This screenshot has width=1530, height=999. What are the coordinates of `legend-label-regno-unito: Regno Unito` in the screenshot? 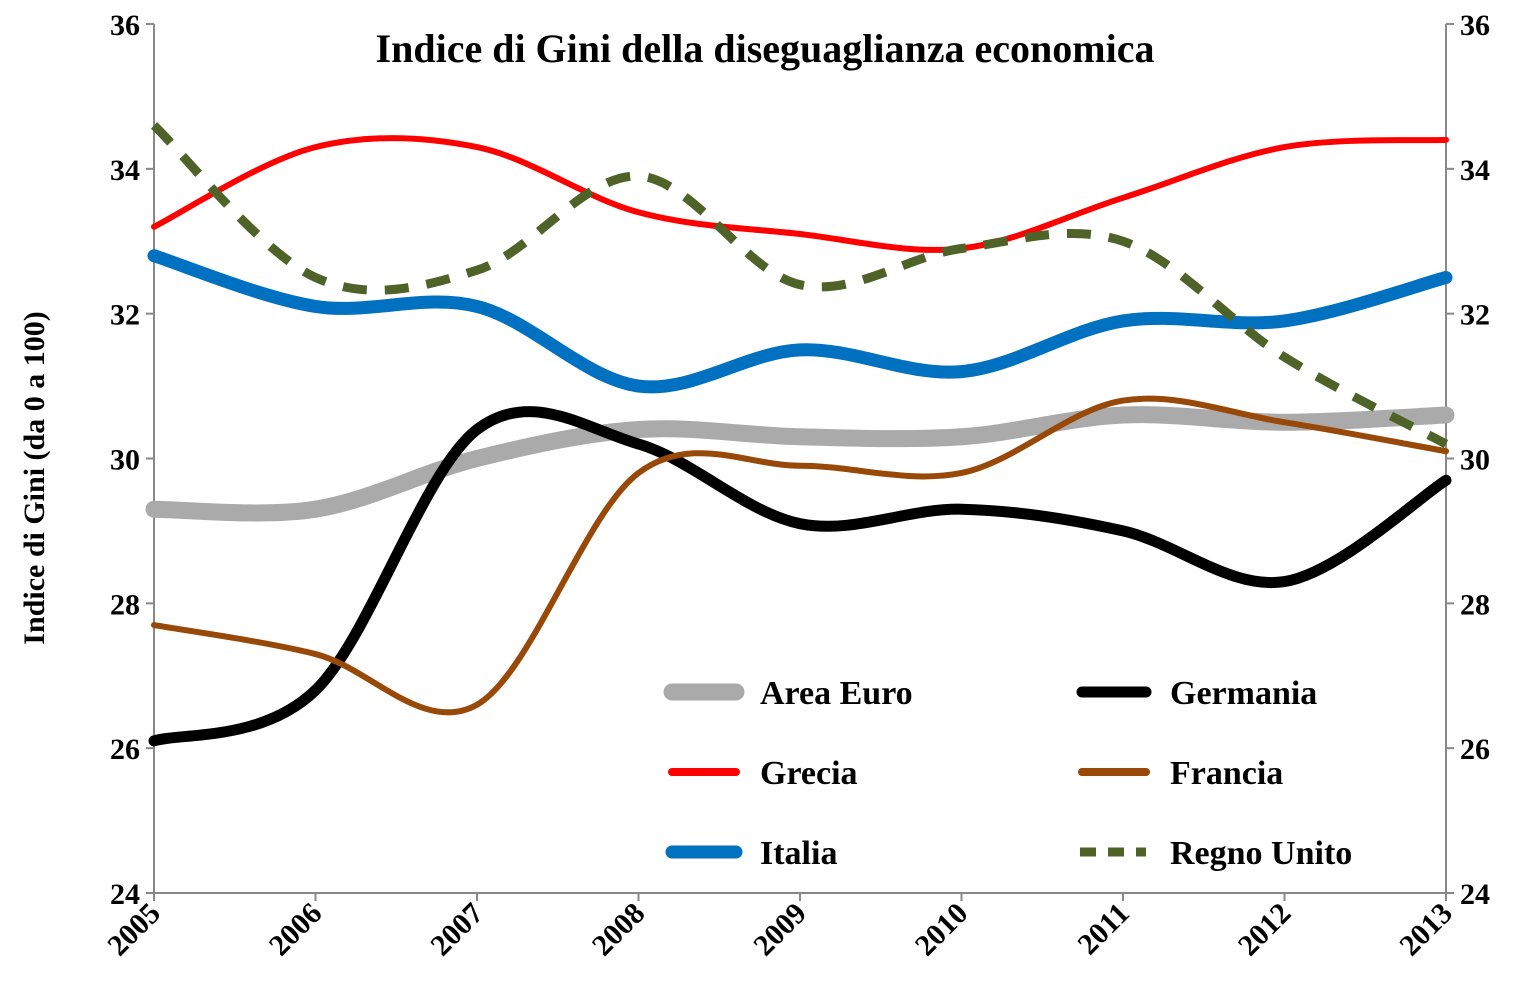 It's located at (1261, 853).